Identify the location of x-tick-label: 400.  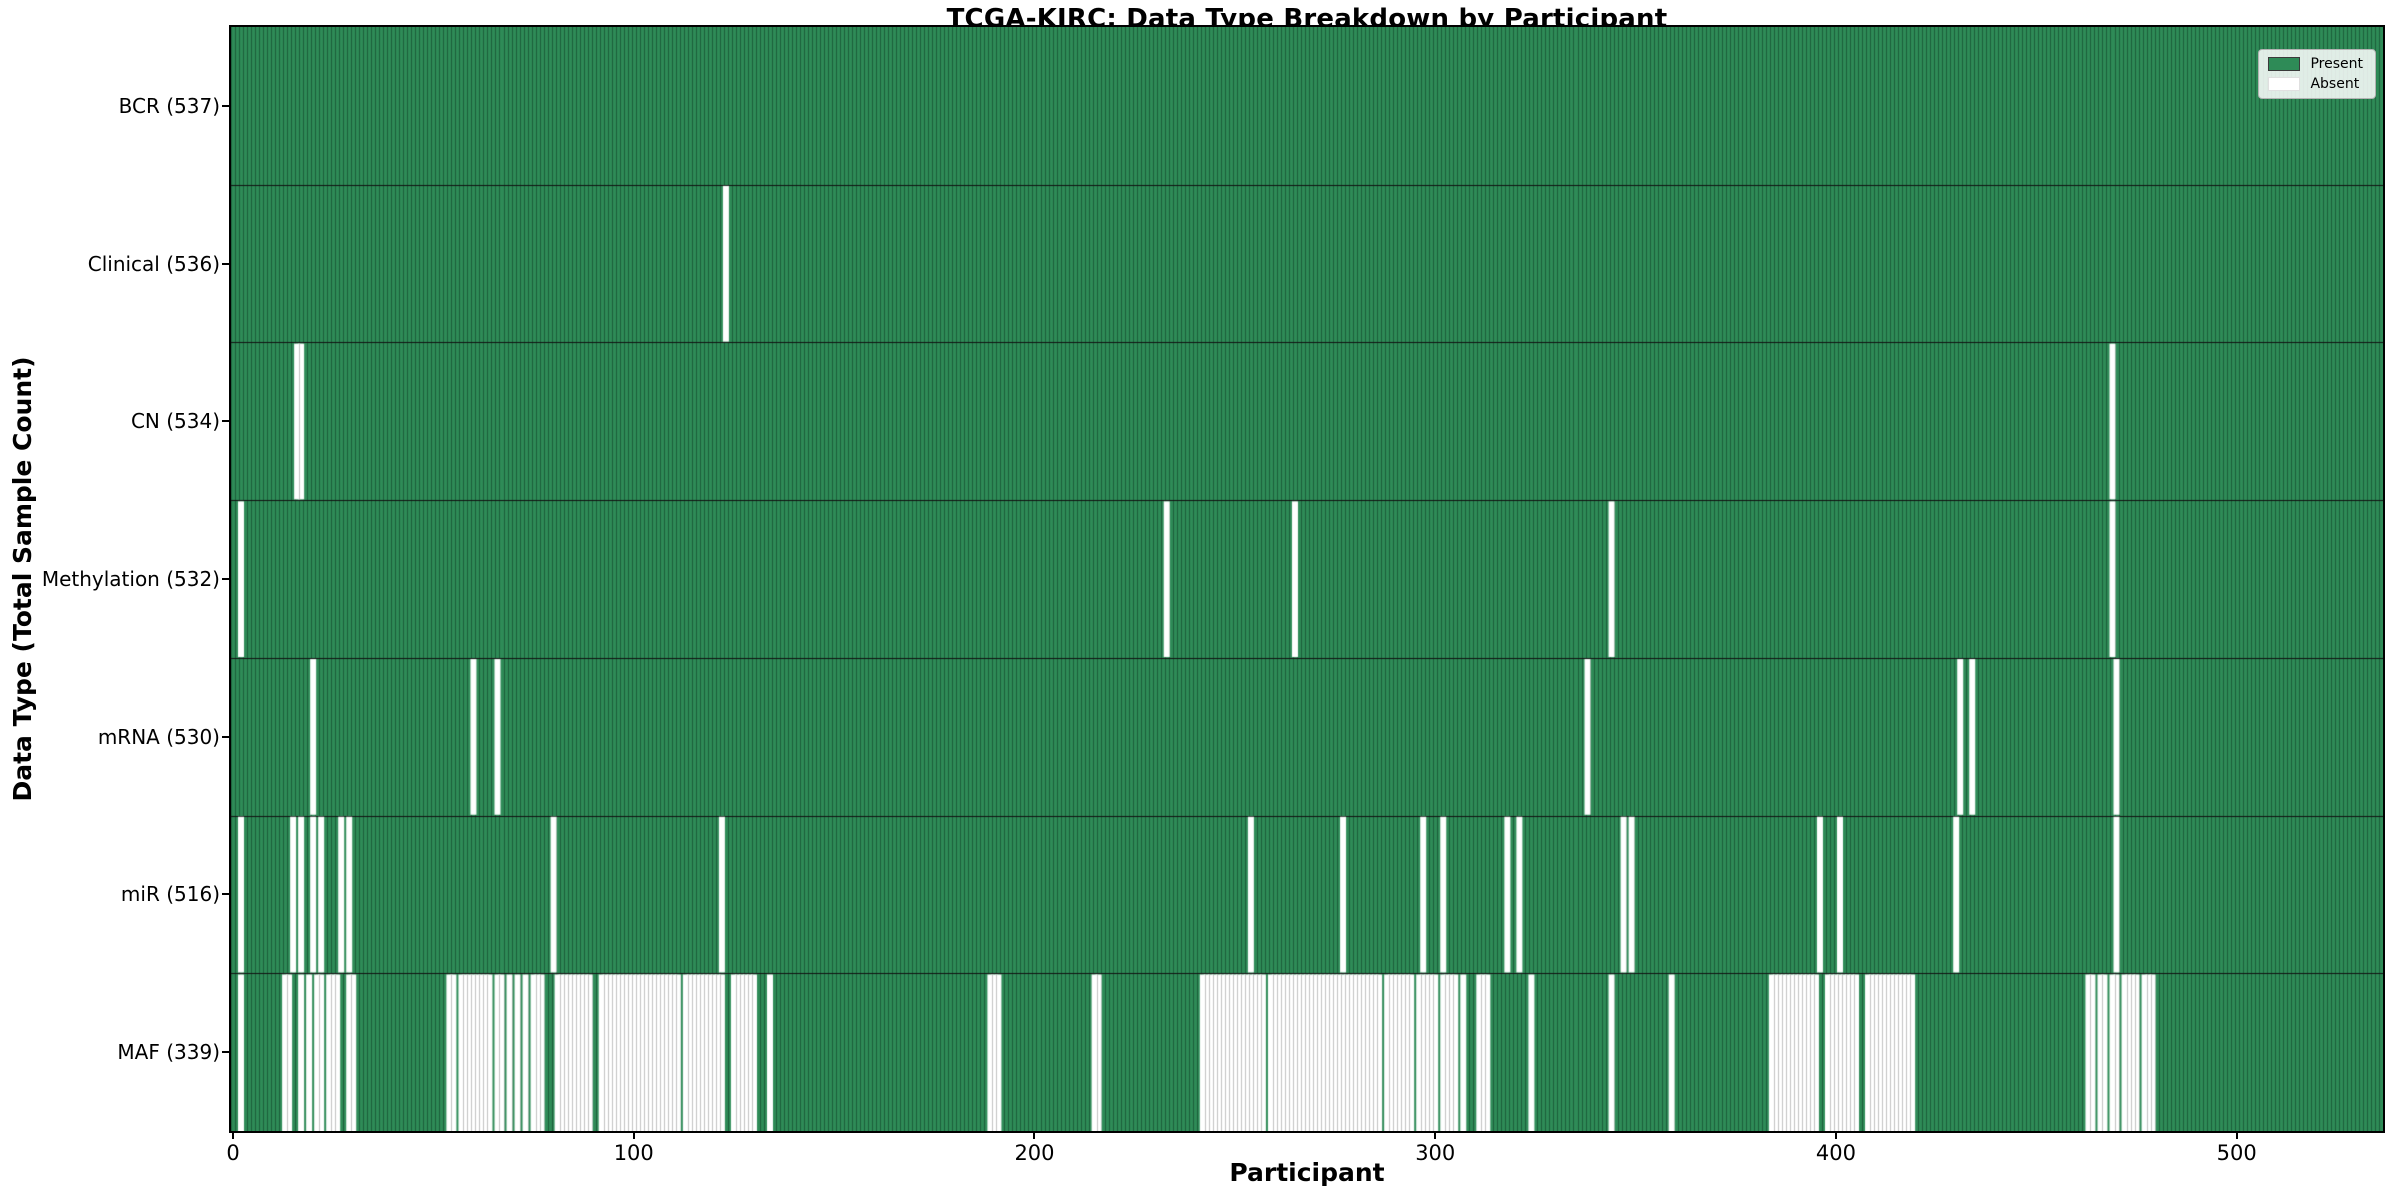
(1836, 1153).